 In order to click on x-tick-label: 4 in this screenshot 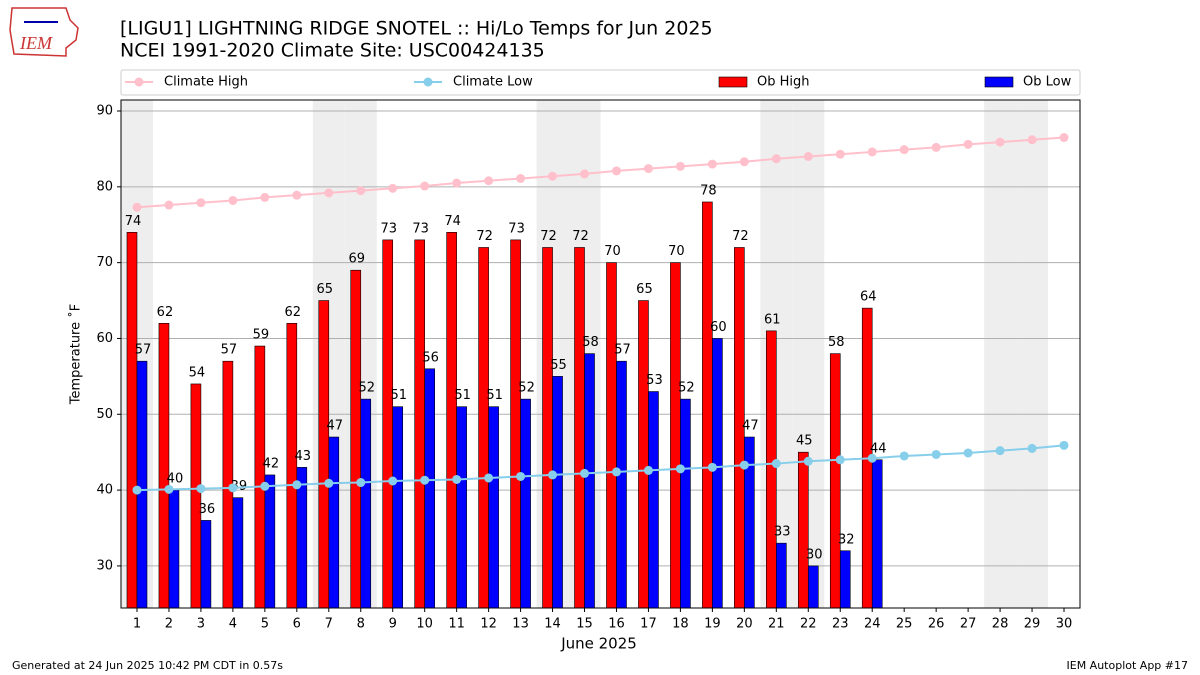, I will do `click(233, 624)`.